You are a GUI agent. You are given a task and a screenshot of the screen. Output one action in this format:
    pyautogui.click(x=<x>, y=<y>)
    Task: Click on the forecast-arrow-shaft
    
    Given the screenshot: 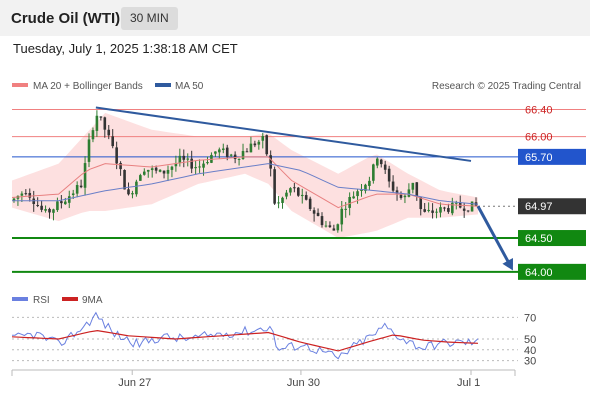 What is the action you would take?
    pyautogui.click(x=493, y=234)
    